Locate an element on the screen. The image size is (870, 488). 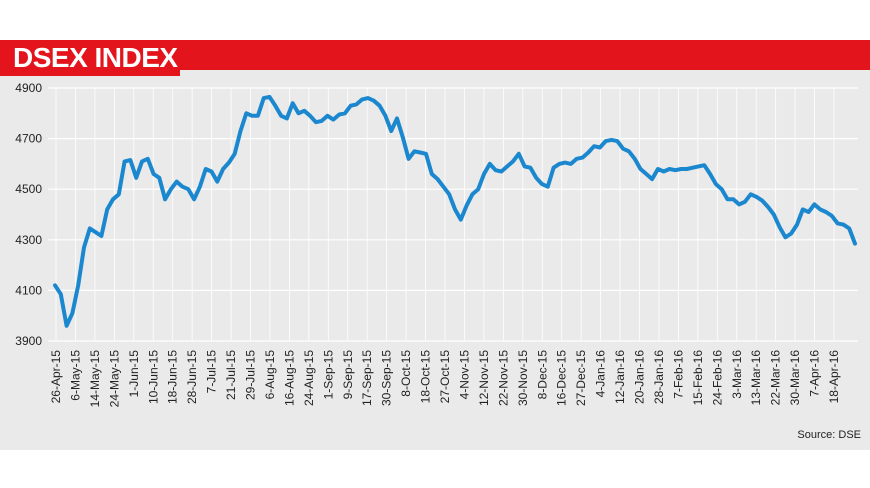
x-tick-label: 18-Apr-16 is located at coordinates (834, 377).